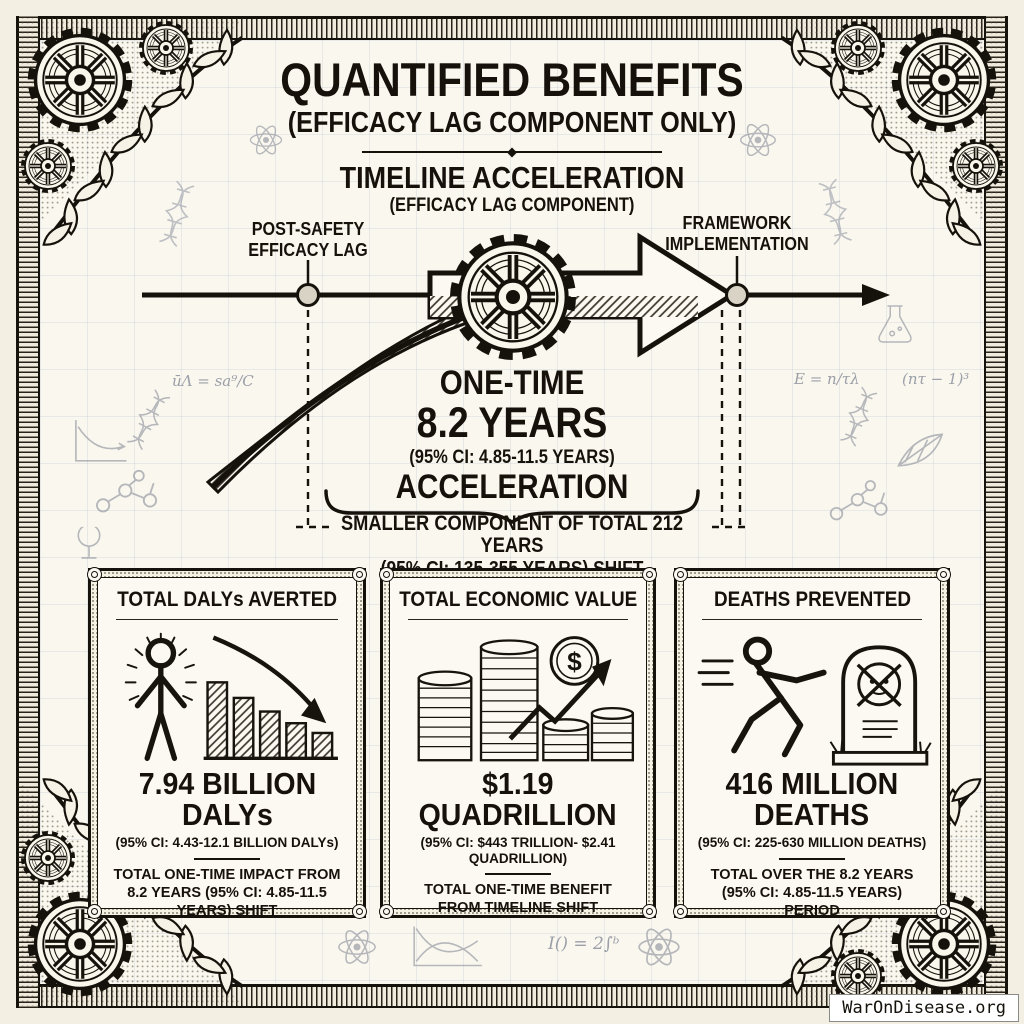 The height and width of the screenshot is (1024, 1024). I want to click on card-value-line1: $1.19, so click(518, 783).